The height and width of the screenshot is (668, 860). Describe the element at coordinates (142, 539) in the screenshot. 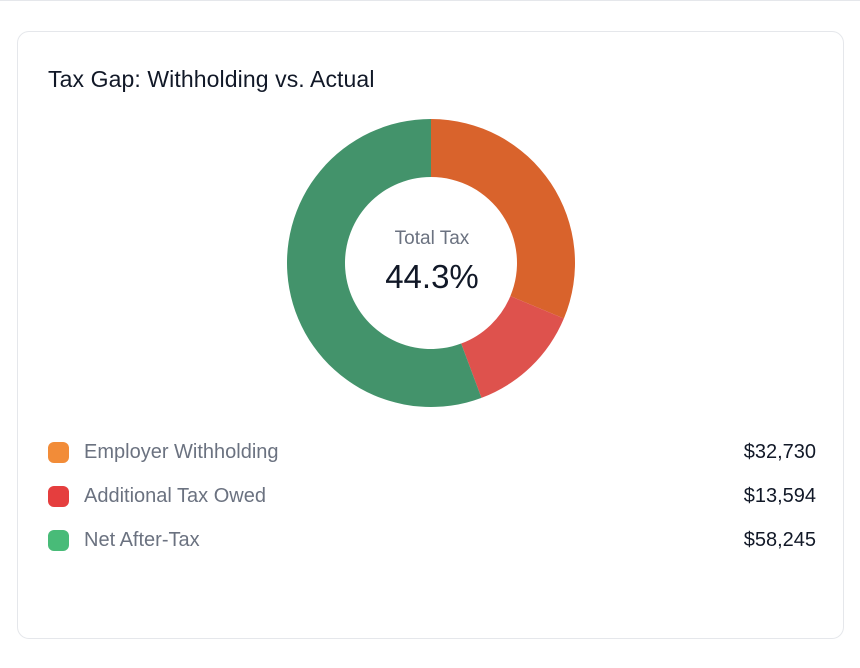

I see `legend-label: Net After-Tax` at that location.